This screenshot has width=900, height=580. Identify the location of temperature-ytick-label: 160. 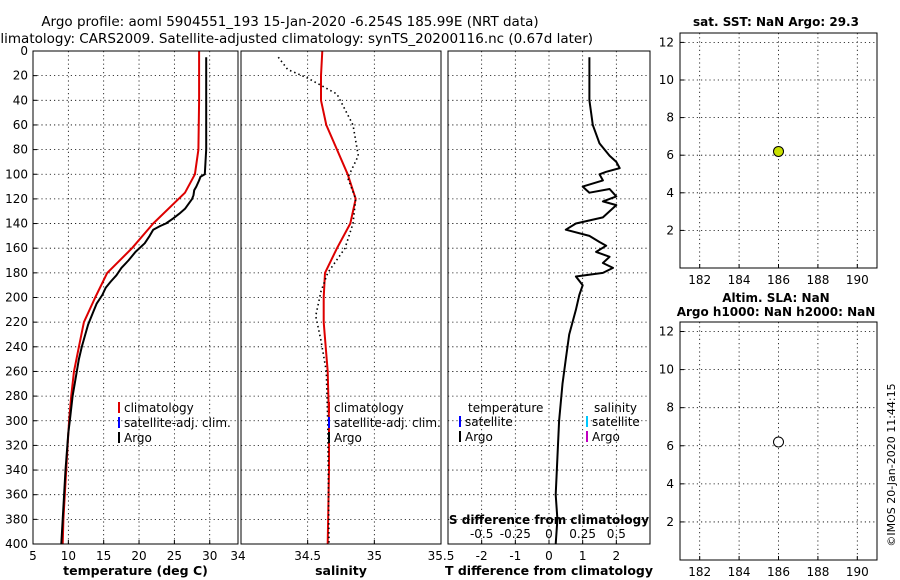
(16, 248).